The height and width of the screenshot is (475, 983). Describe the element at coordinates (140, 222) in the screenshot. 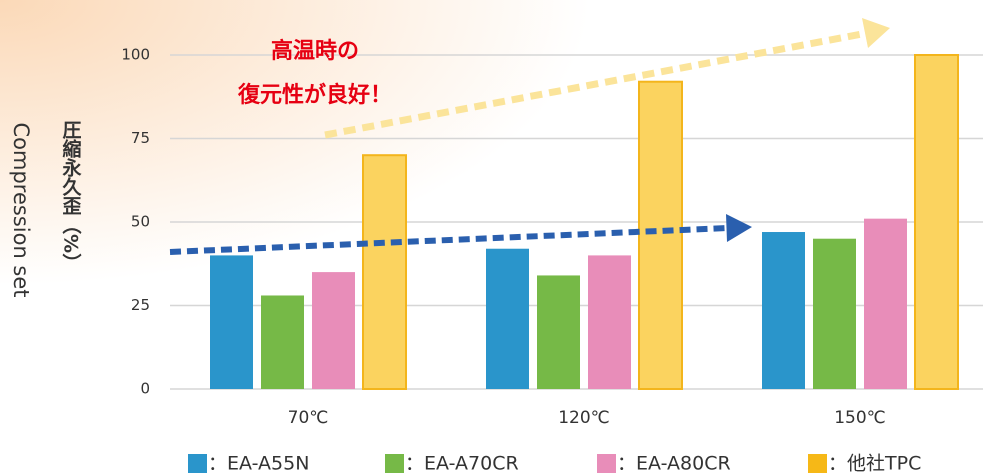

I see `y-tick-label: 50` at that location.